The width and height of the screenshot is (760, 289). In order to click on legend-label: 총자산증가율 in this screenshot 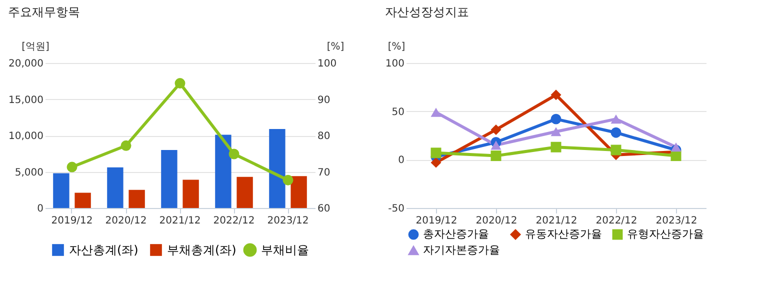, I will do `click(456, 234)`.